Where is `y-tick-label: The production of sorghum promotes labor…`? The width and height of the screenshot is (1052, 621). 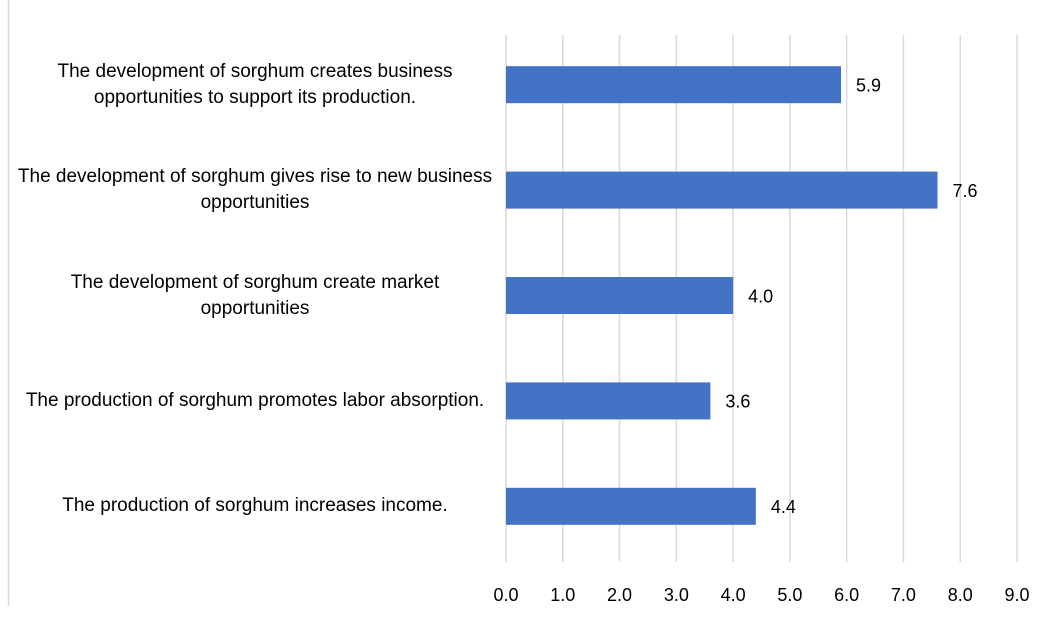 y-tick-label: The production of sorghum promotes labor… is located at coordinates (255, 400).